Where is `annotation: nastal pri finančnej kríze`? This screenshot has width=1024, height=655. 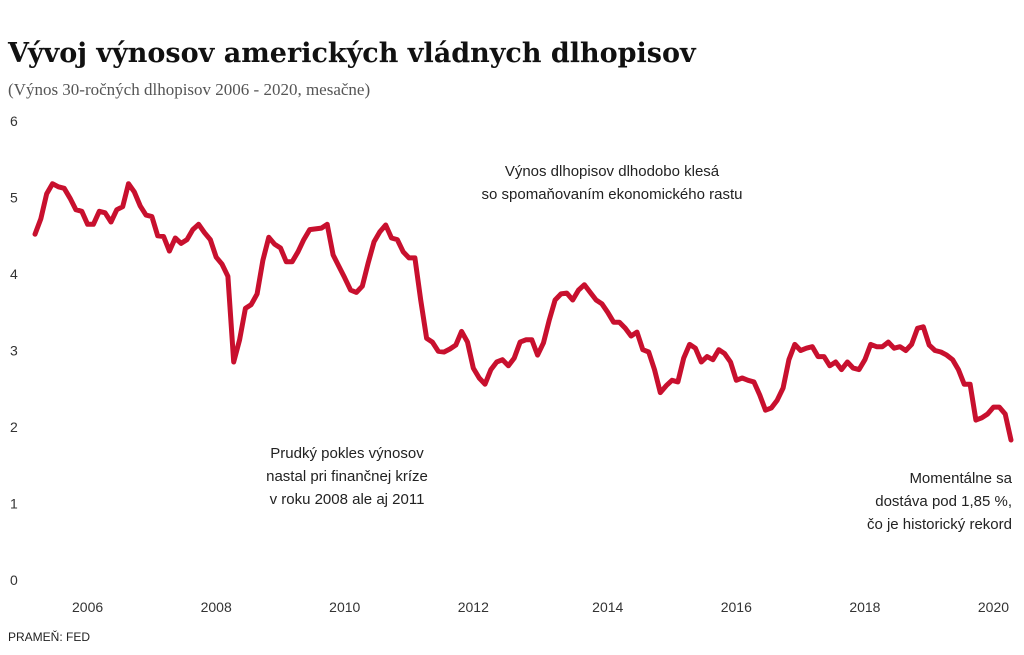 annotation: nastal pri finančnej kríze is located at coordinates (347, 476).